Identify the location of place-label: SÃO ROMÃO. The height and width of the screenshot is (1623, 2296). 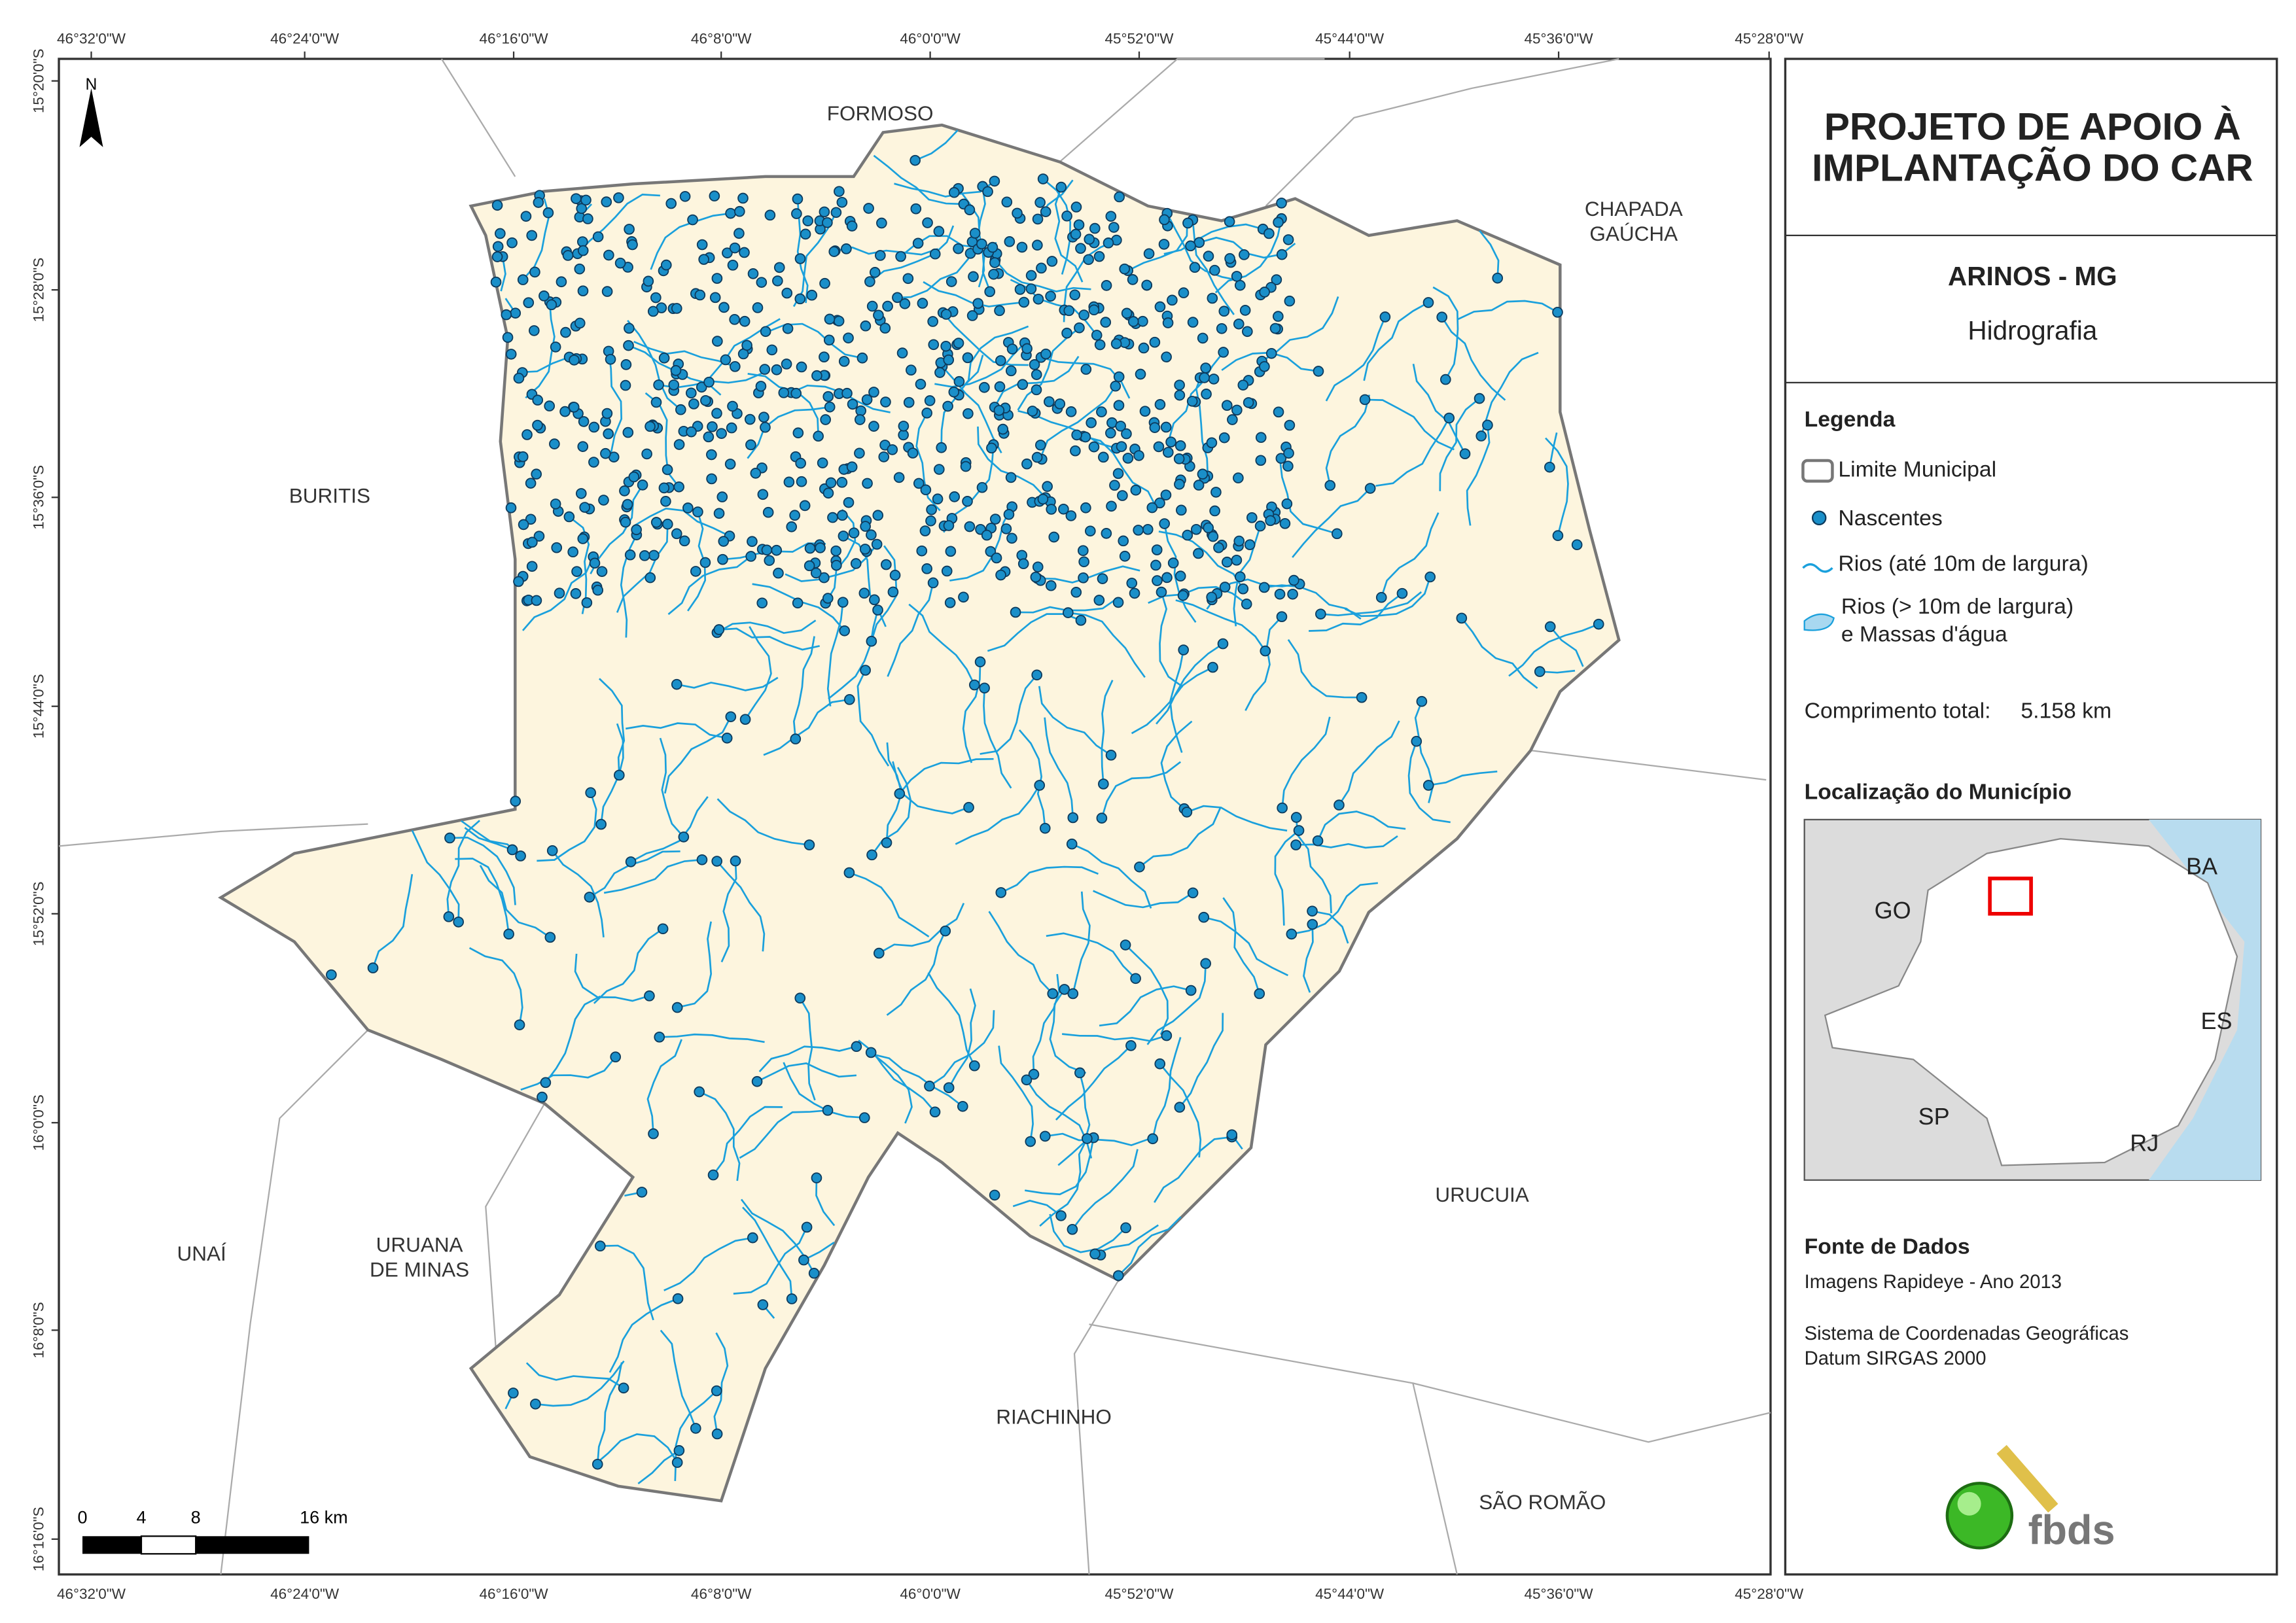
(1543, 1502).